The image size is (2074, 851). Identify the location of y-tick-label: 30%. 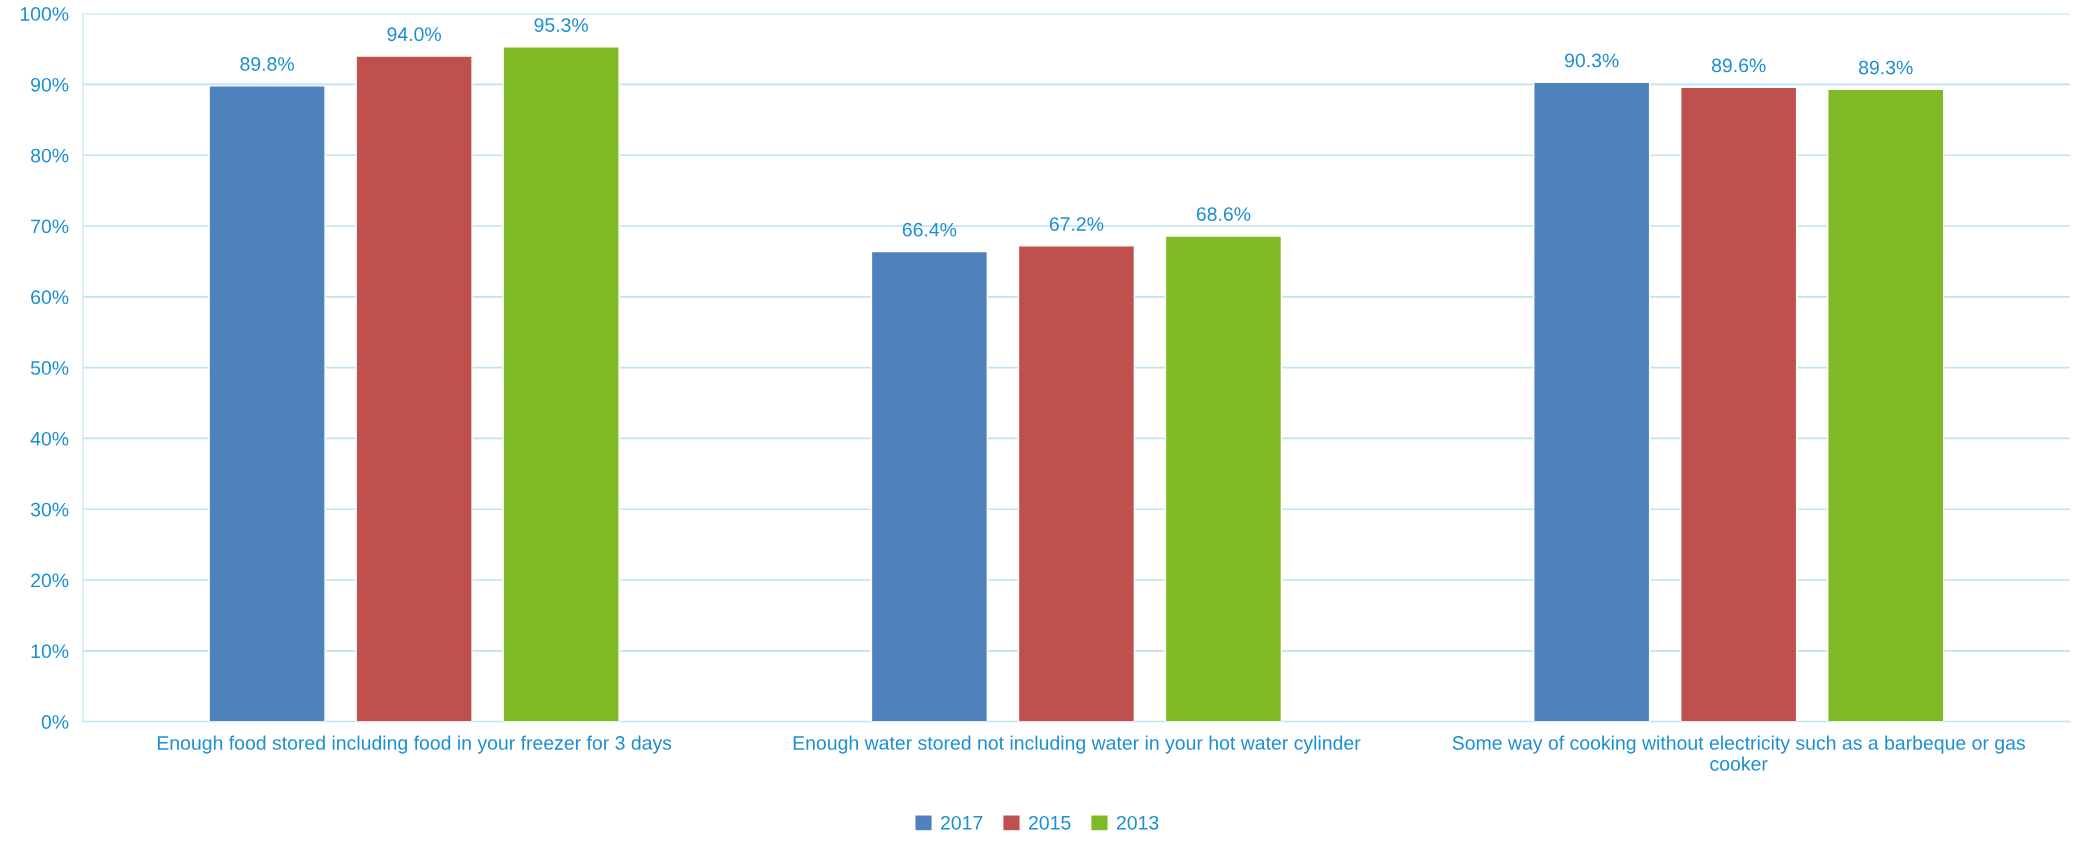
(49, 509).